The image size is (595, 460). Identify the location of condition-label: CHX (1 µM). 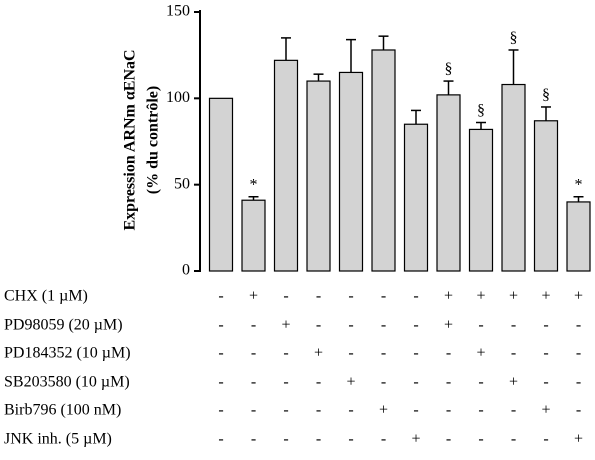
(46, 296).